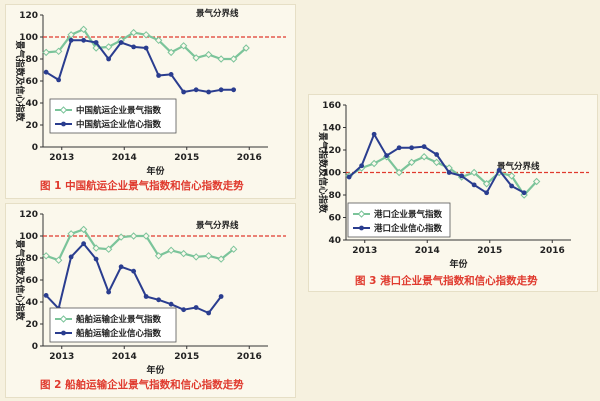 This screenshot has width=600, height=401. I want to click on caption-fig3: 图 3 港口企业景气指数和信心指数走势, so click(446, 281).